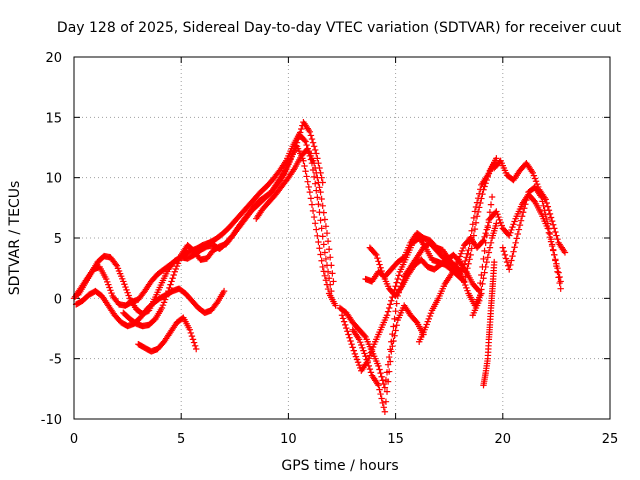  What do you see at coordinates (58, 239) in the screenshot?
I see `y-tick-label: 5` at bounding box center [58, 239].